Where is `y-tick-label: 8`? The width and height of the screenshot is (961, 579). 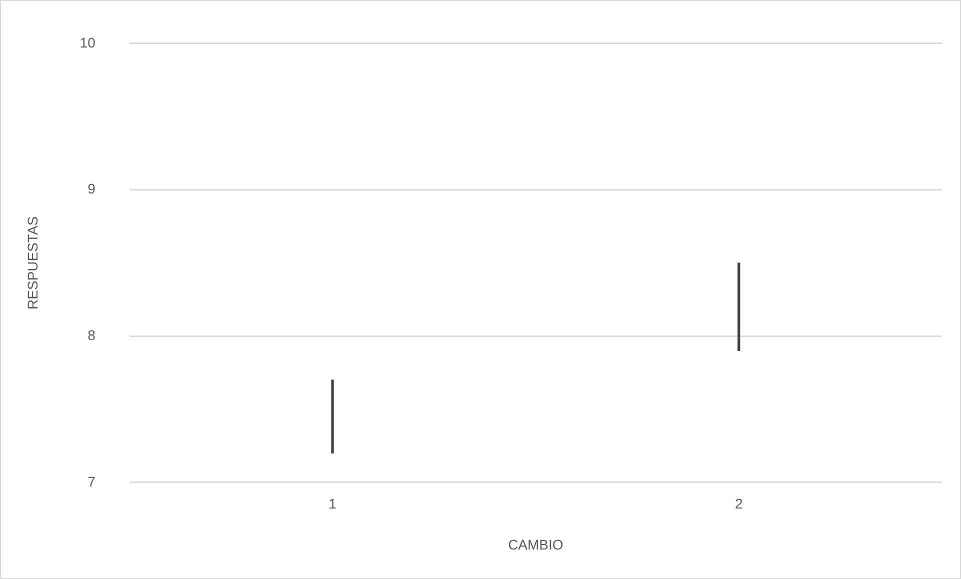
y-tick-label: 8 is located at coordinates (92, 334).